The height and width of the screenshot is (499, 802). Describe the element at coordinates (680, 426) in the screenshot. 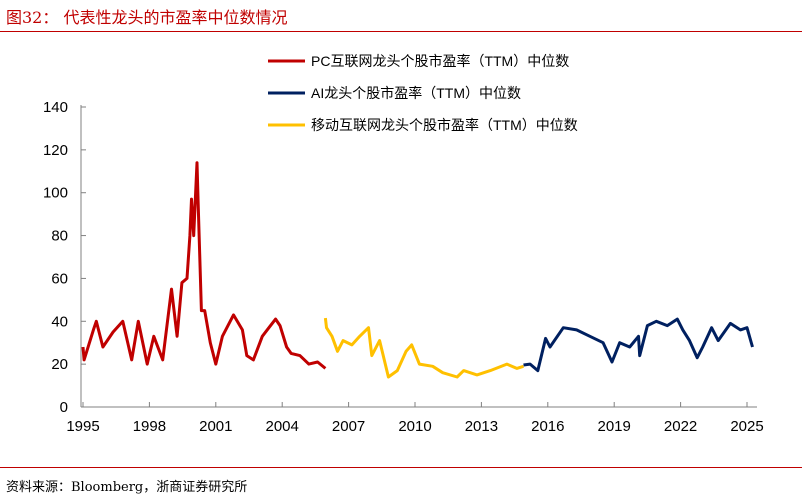

I see `x-tick-label: 2022` at that location.